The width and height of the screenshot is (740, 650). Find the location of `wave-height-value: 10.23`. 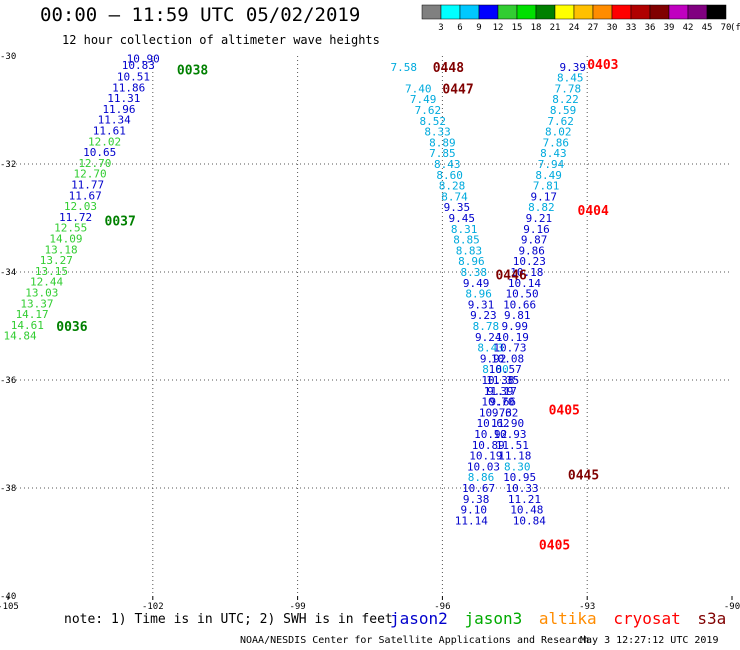

wave-height-value: 10.23 is located at coordinates (529, 261).